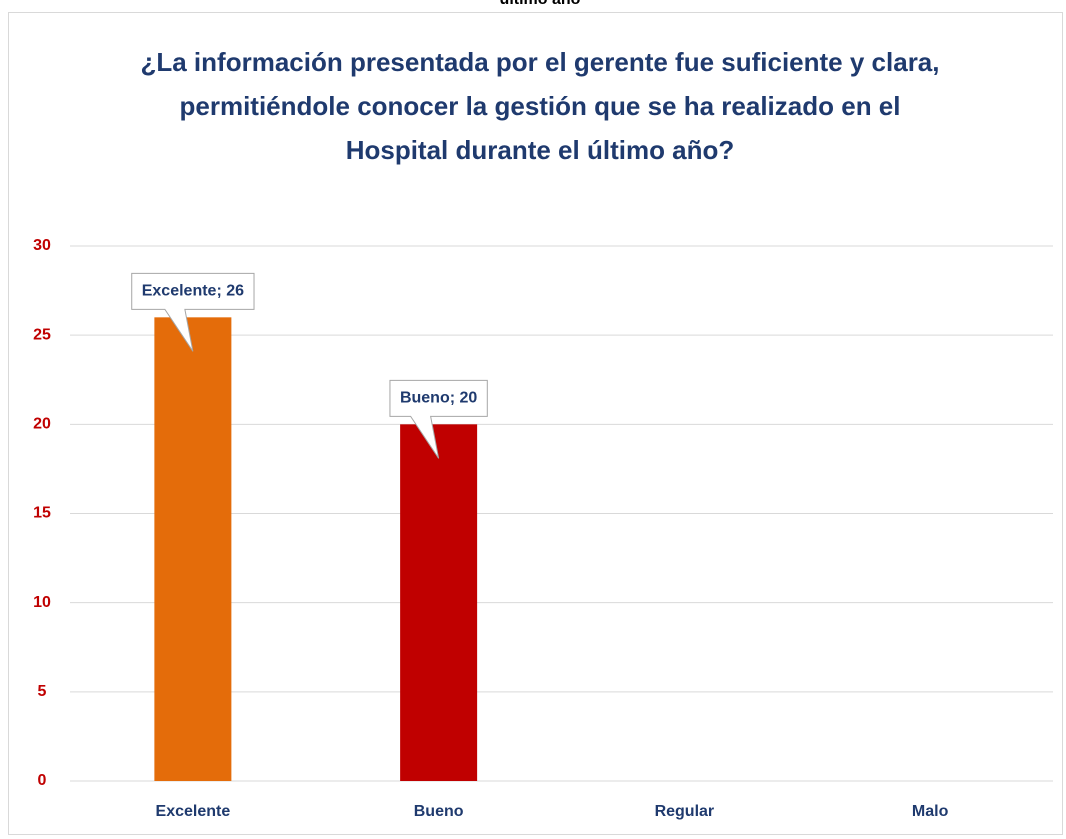 The width and height of the screenshot is (1066, 839). I want to click on data-label-text: Excelente; 26, so click(193, 291).